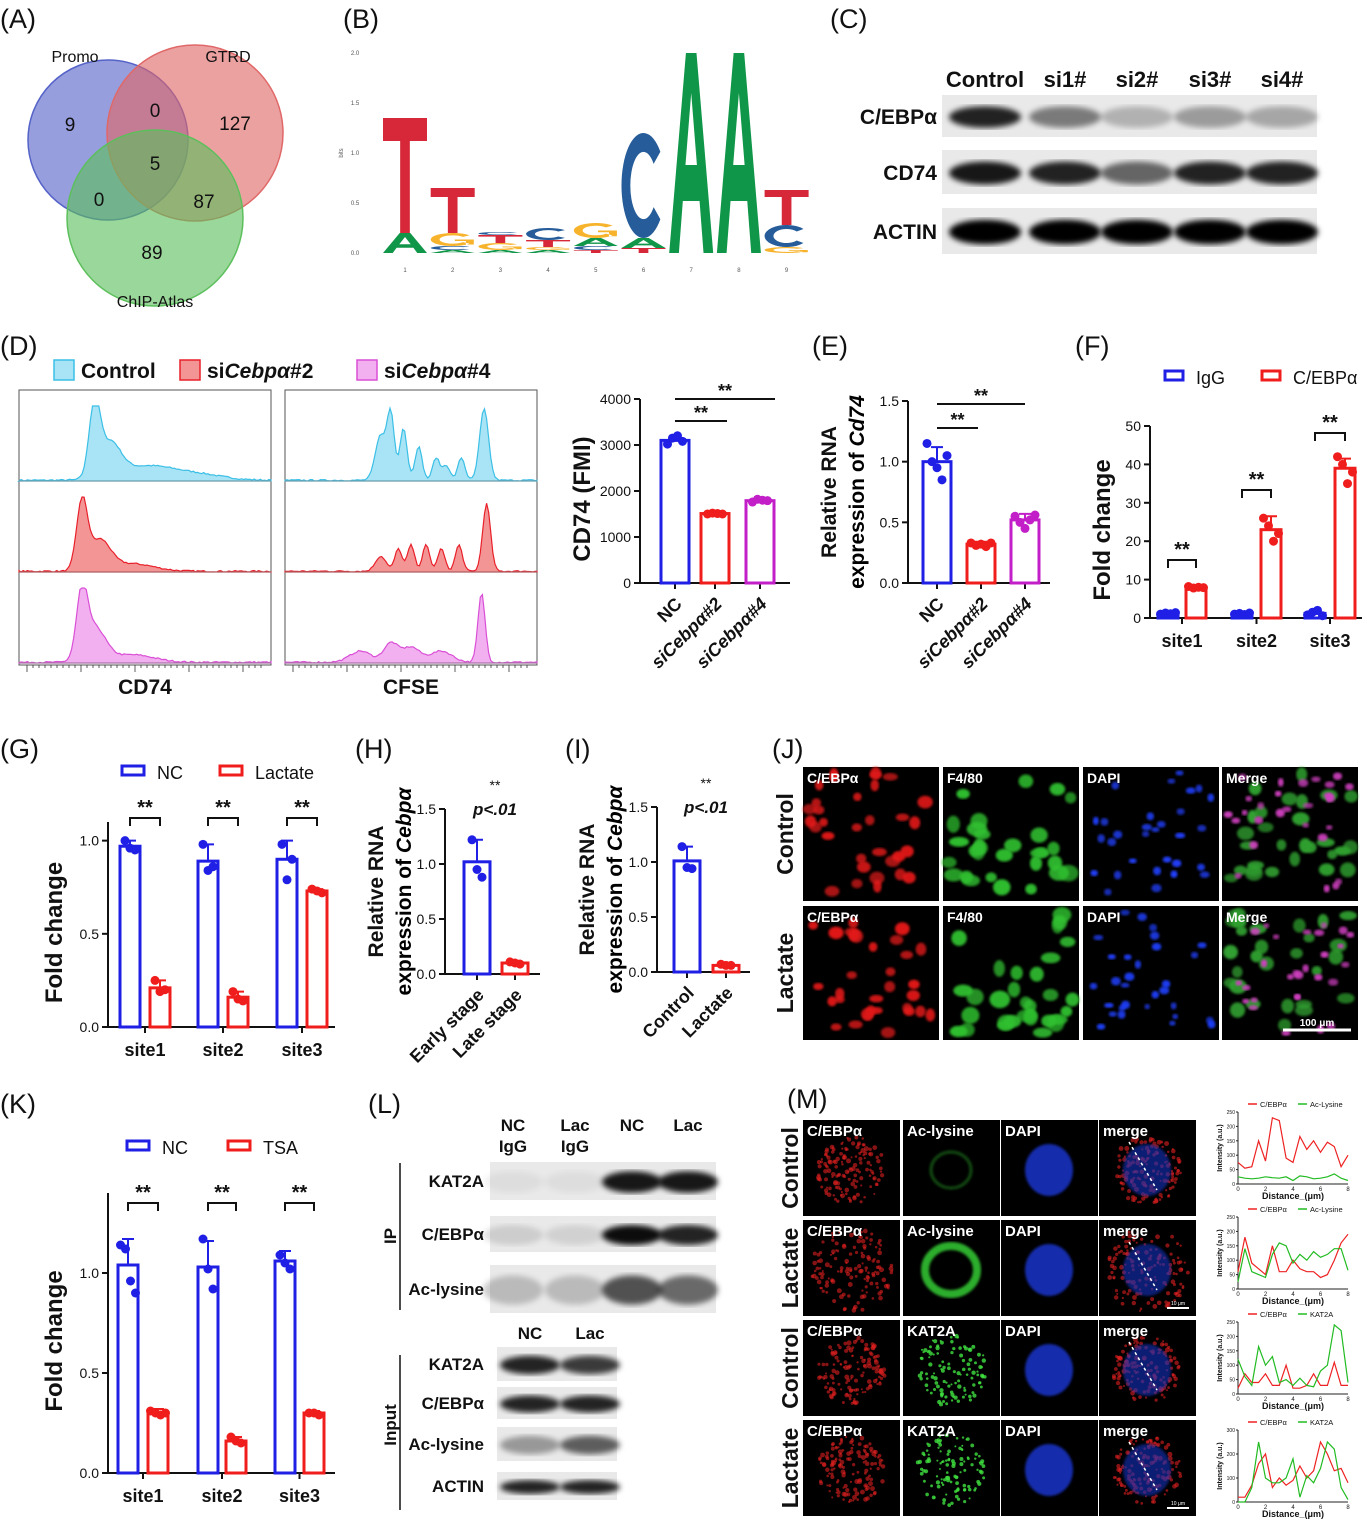  Describe the element at coordinates (90, 1027) in the screenshot. I see `y-tick-label: 0.0` at that location.